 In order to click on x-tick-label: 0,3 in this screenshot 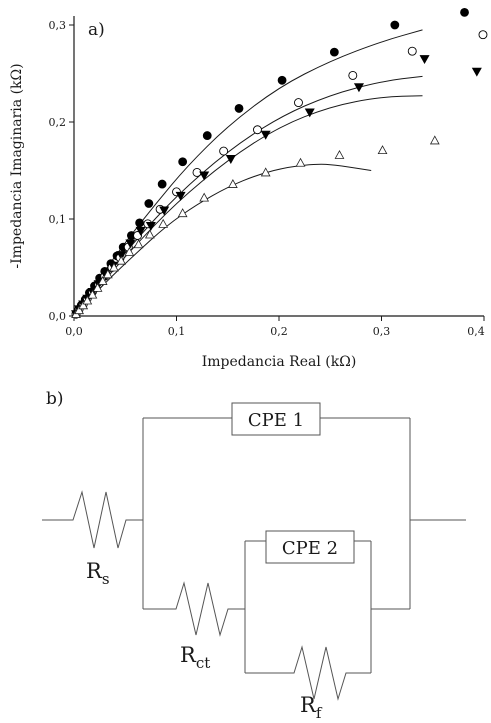, I will do `click(382, 331)`.